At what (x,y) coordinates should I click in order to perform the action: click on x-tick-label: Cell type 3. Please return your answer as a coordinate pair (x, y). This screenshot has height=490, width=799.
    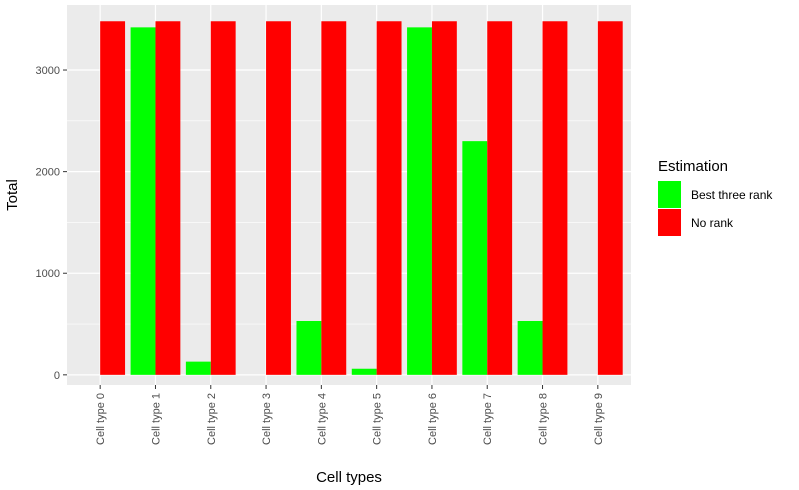
    Looking at the image, I should click on (267, 419).